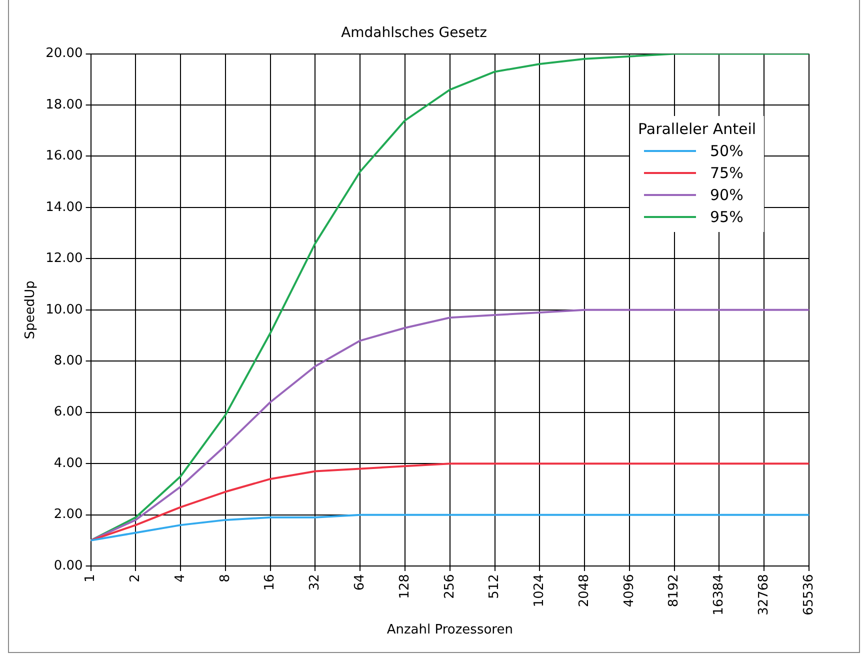  I want to click on x-tick-label: 8192, so click(674, 591).